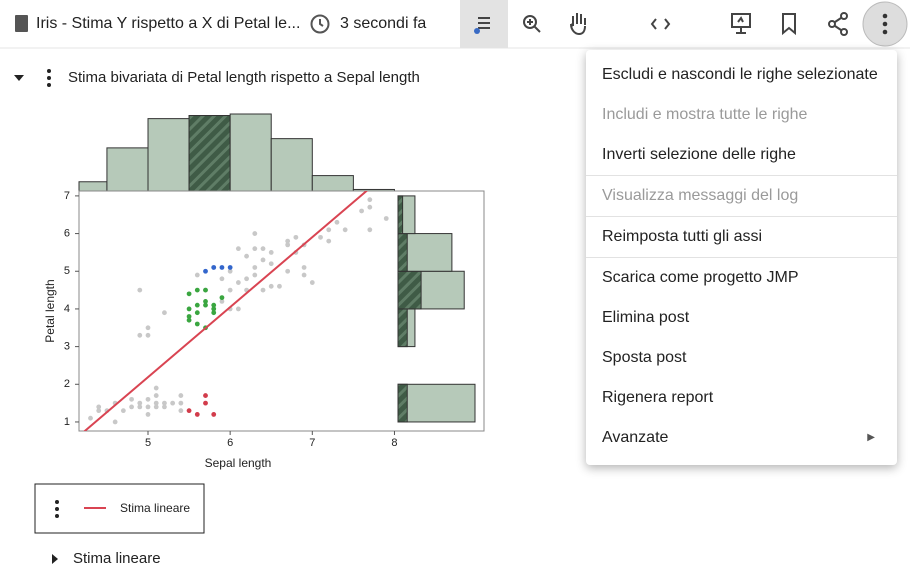  What do you see at coordinates (534, 26) in the screenshot?
I see `zoom-glyph` at bounding box center [534, 26].